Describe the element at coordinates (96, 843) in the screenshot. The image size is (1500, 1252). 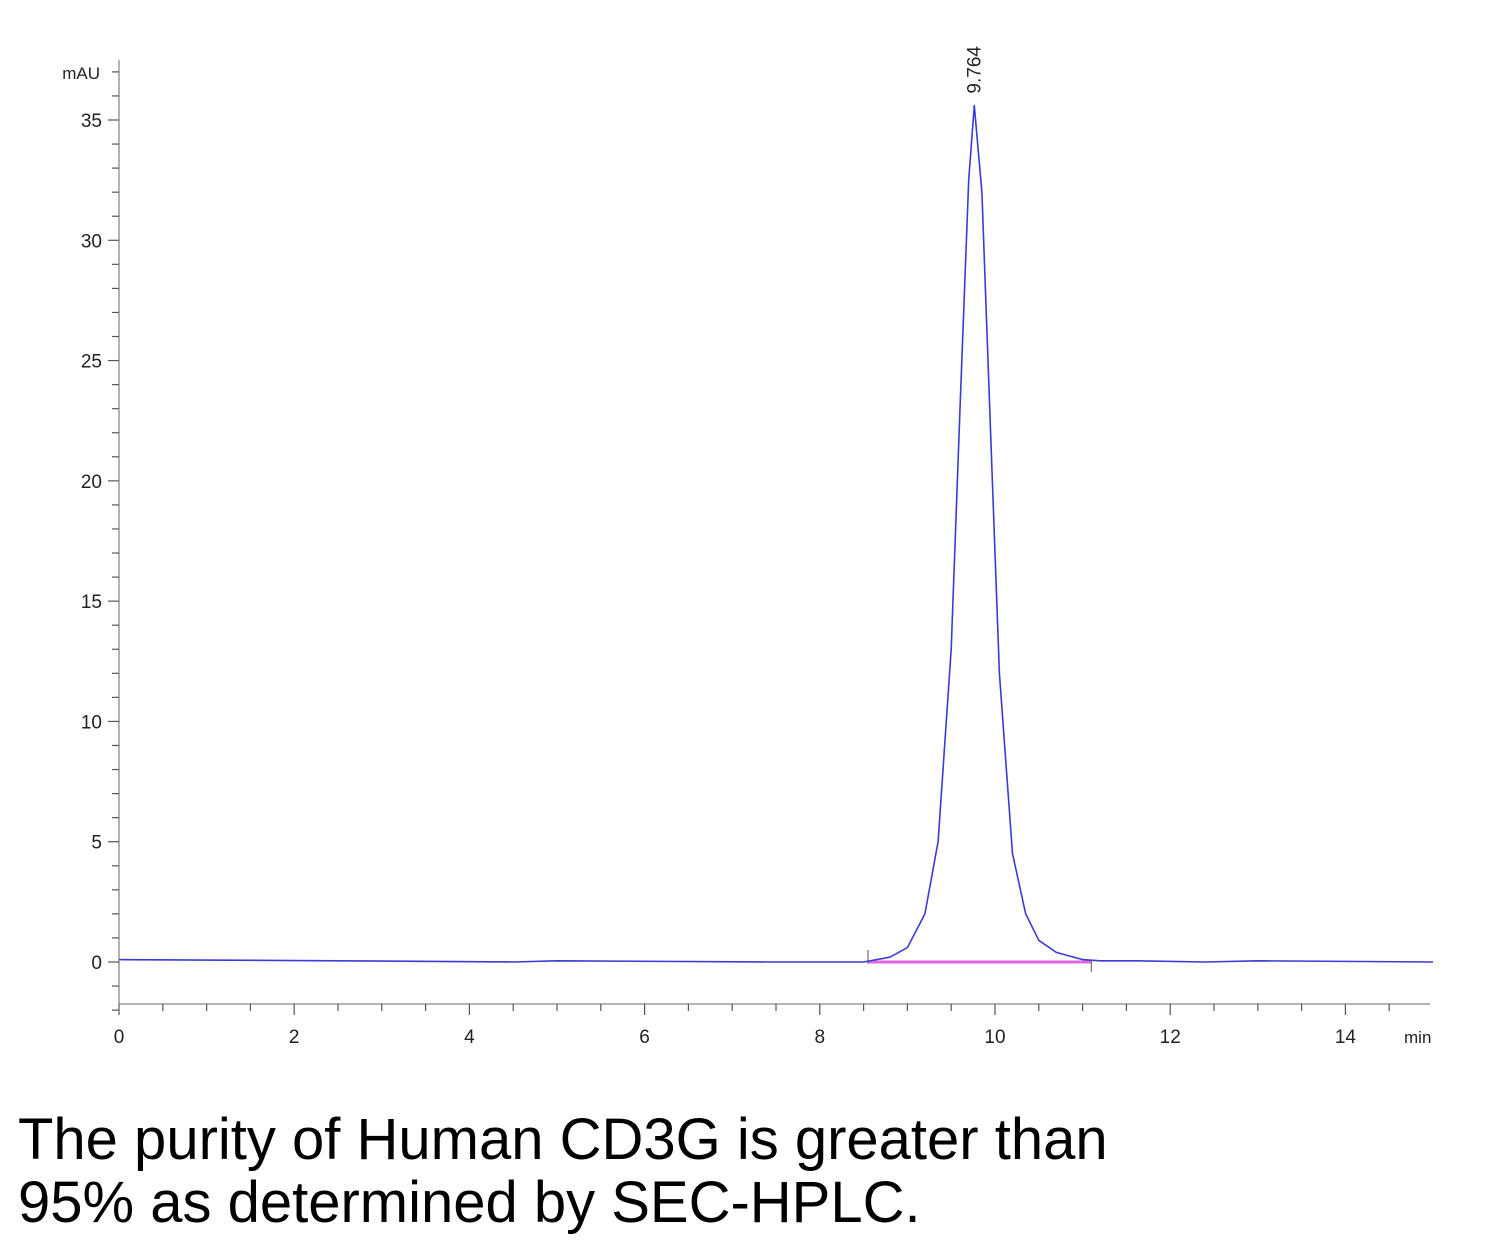
I see `y-tick-label: 5` at that location.